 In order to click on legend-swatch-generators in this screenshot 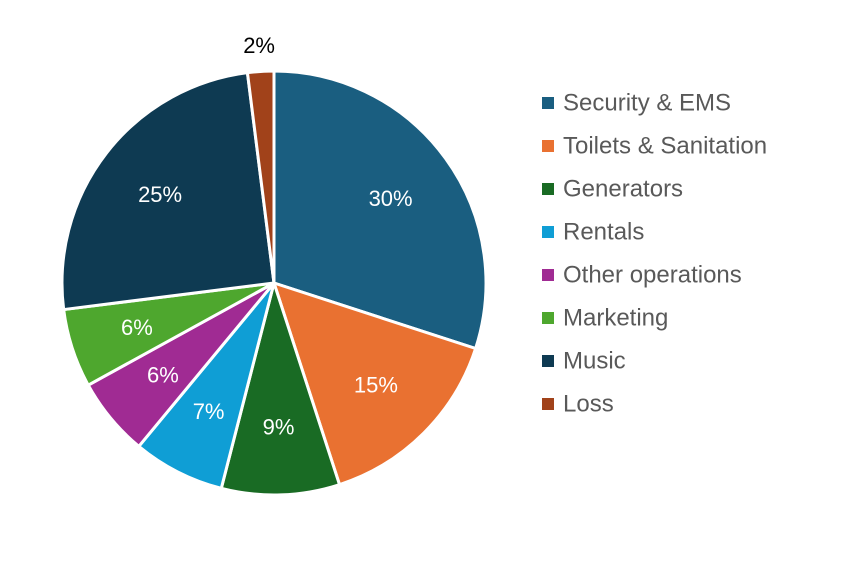, I will do `click(548, 189)`.